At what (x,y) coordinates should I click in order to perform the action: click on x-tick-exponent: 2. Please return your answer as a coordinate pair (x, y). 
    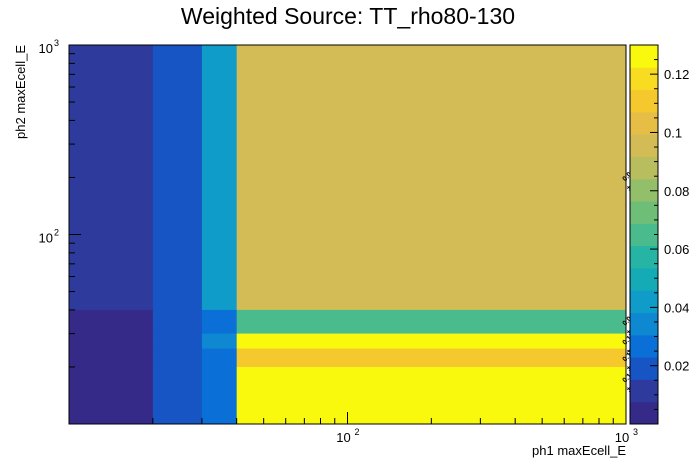
    Looking at the image, I should click on (357, 432).